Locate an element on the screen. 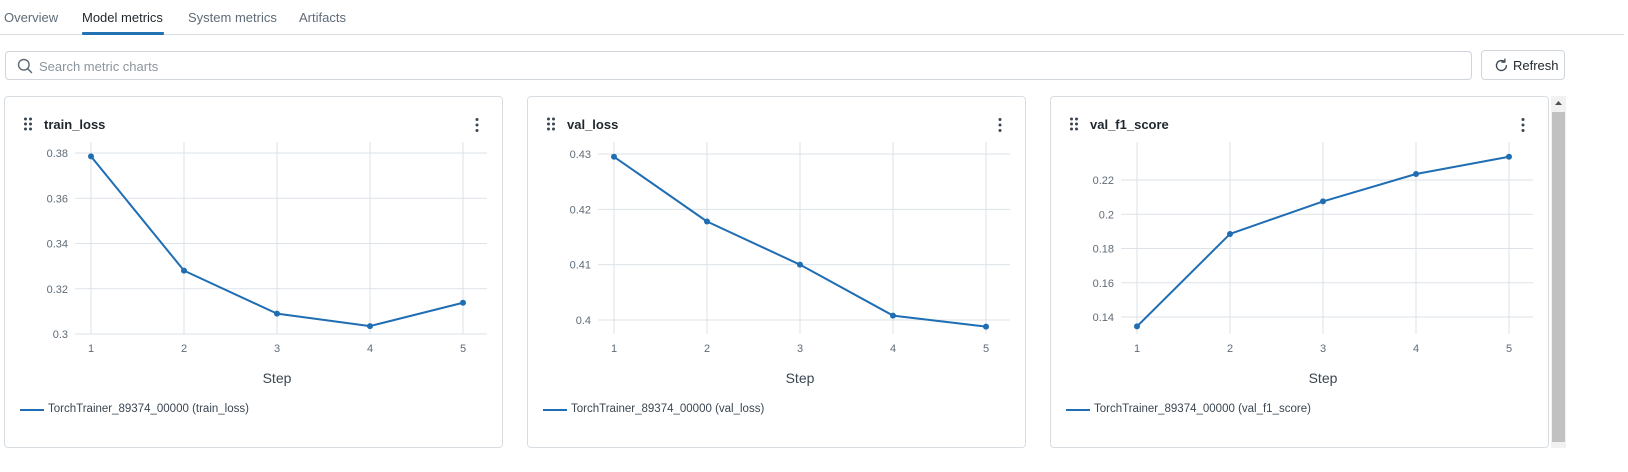 The width and height of the screenshot is (1628, 472). y-tick-label: 0.34 is located at coordinates (57, 245).